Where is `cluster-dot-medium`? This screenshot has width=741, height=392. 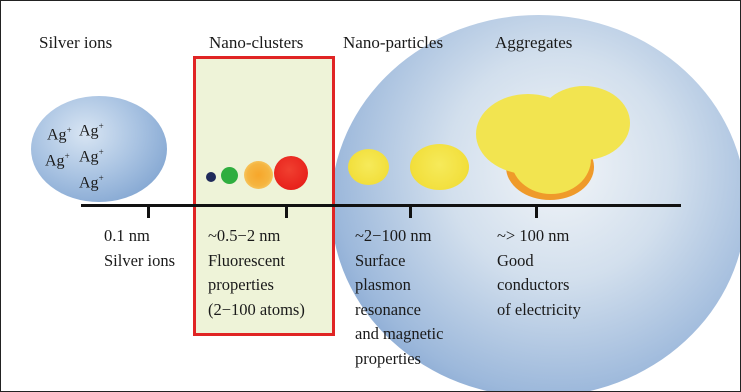 cluster-dot-medium is located at coordinates (258, 175).